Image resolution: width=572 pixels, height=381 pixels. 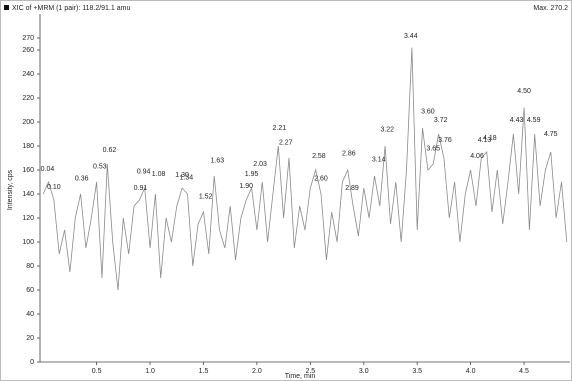 I want to click on y-tick-label: 20, so click(x=30, y=338).